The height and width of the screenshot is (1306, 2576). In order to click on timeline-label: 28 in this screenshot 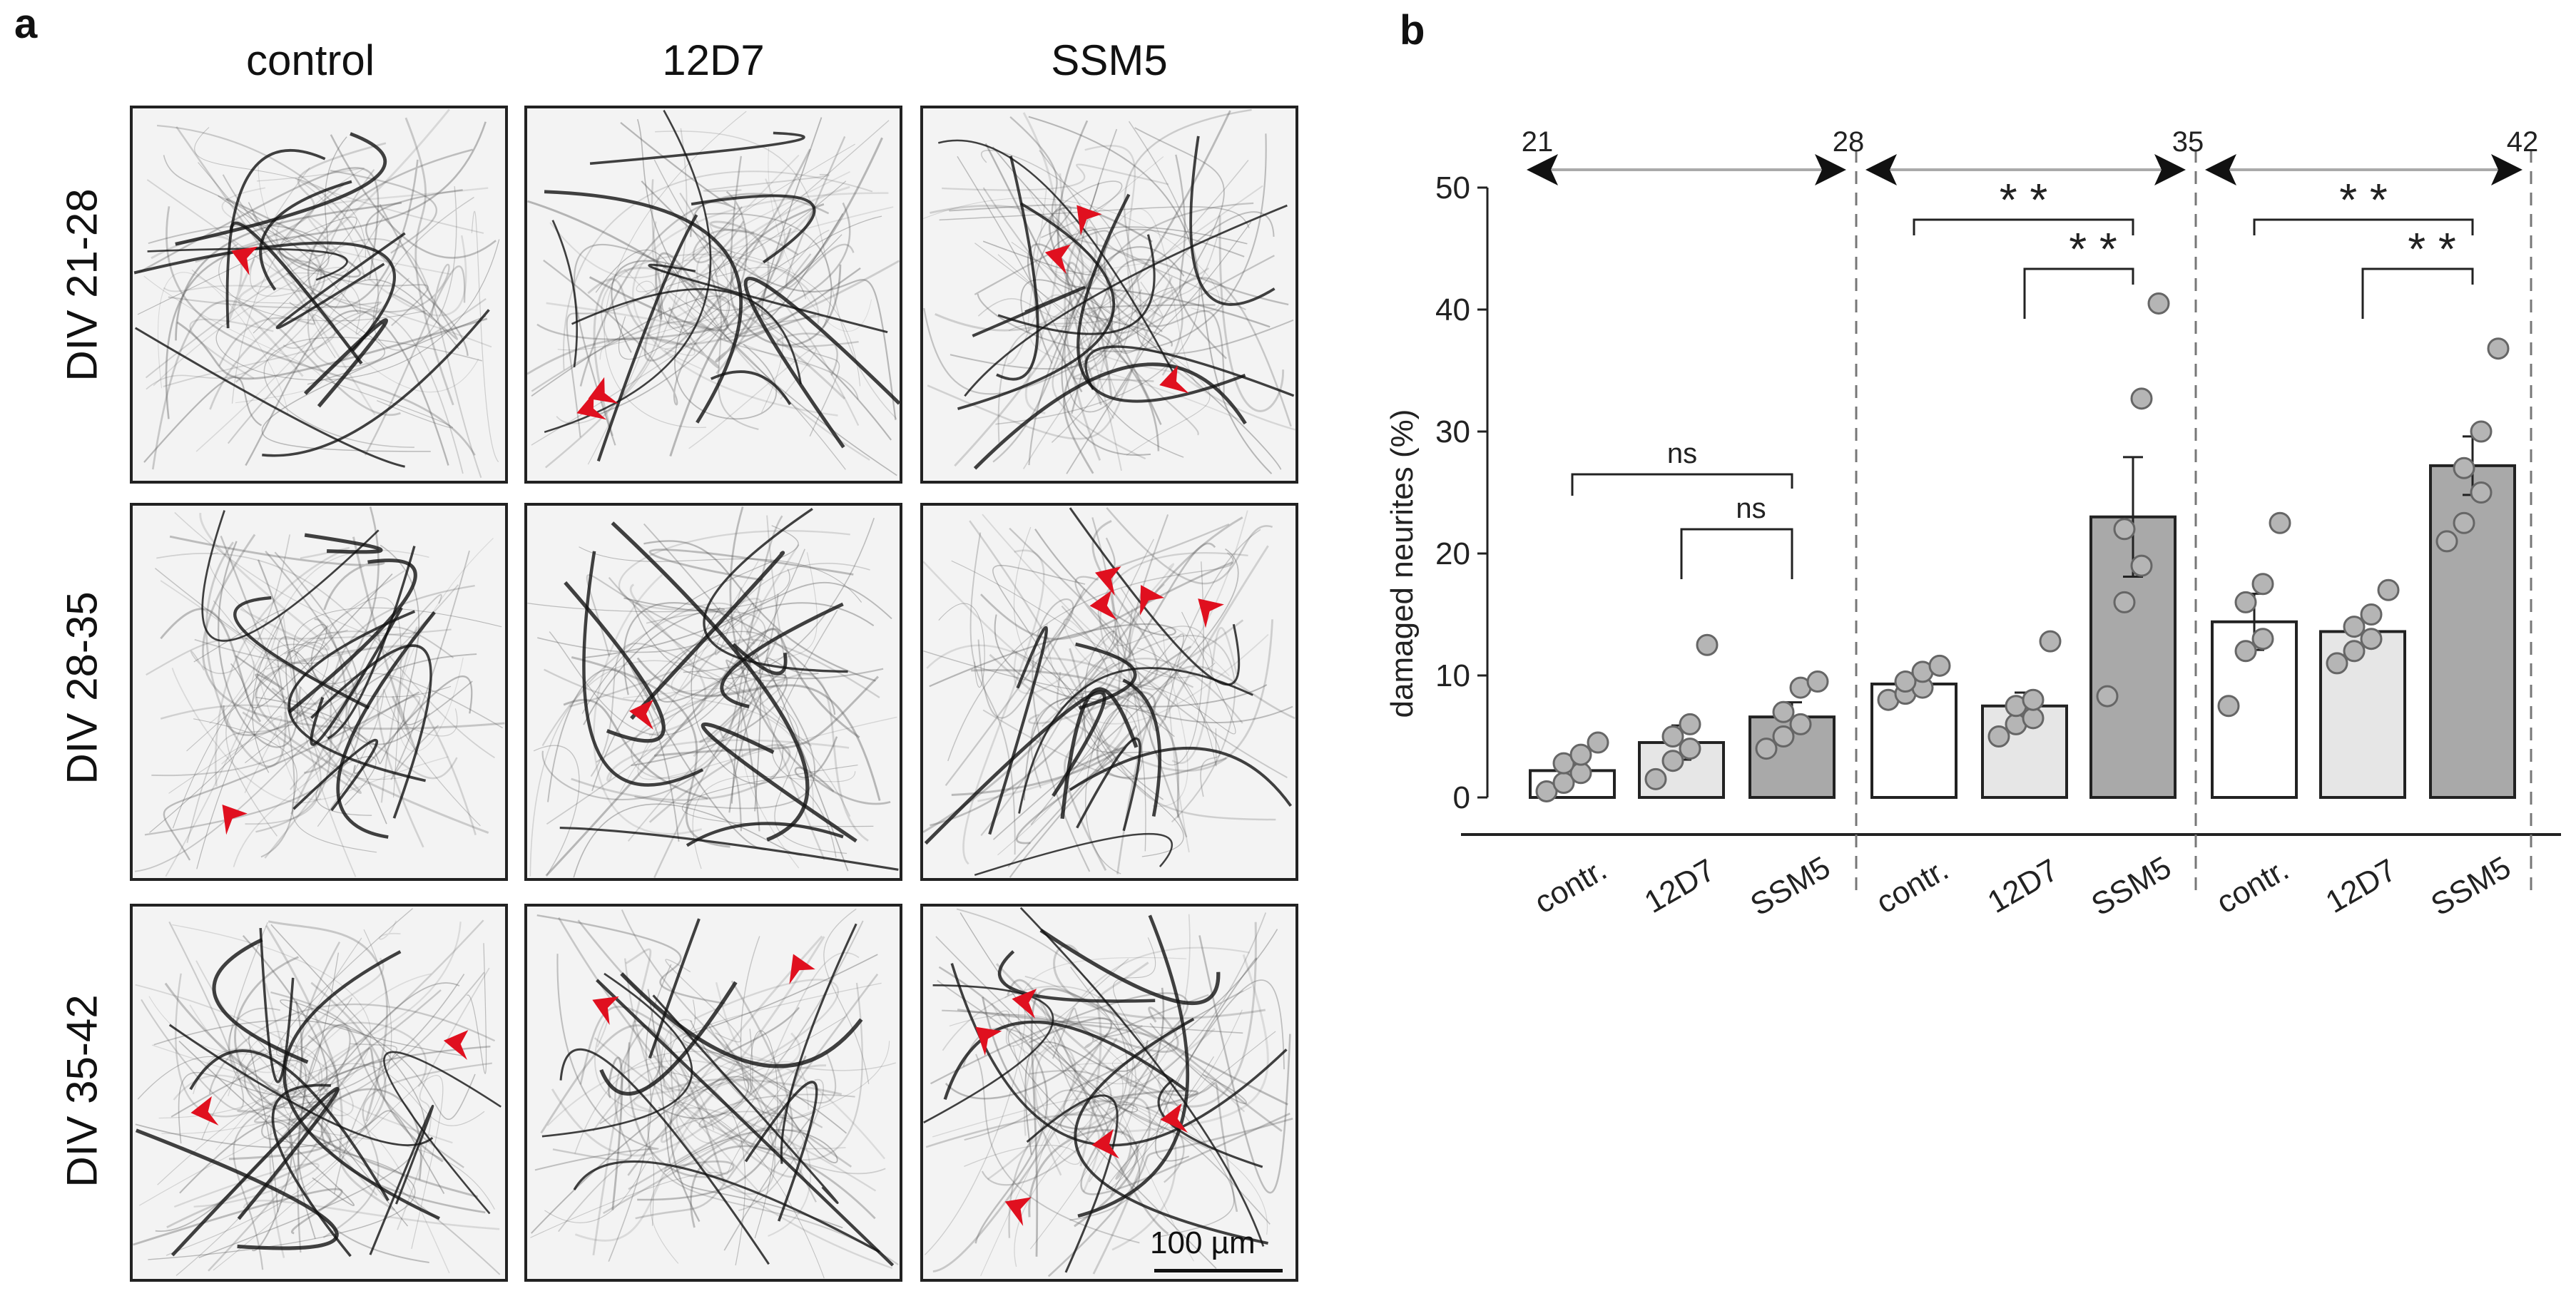, I will do `click(1849, 142)`.